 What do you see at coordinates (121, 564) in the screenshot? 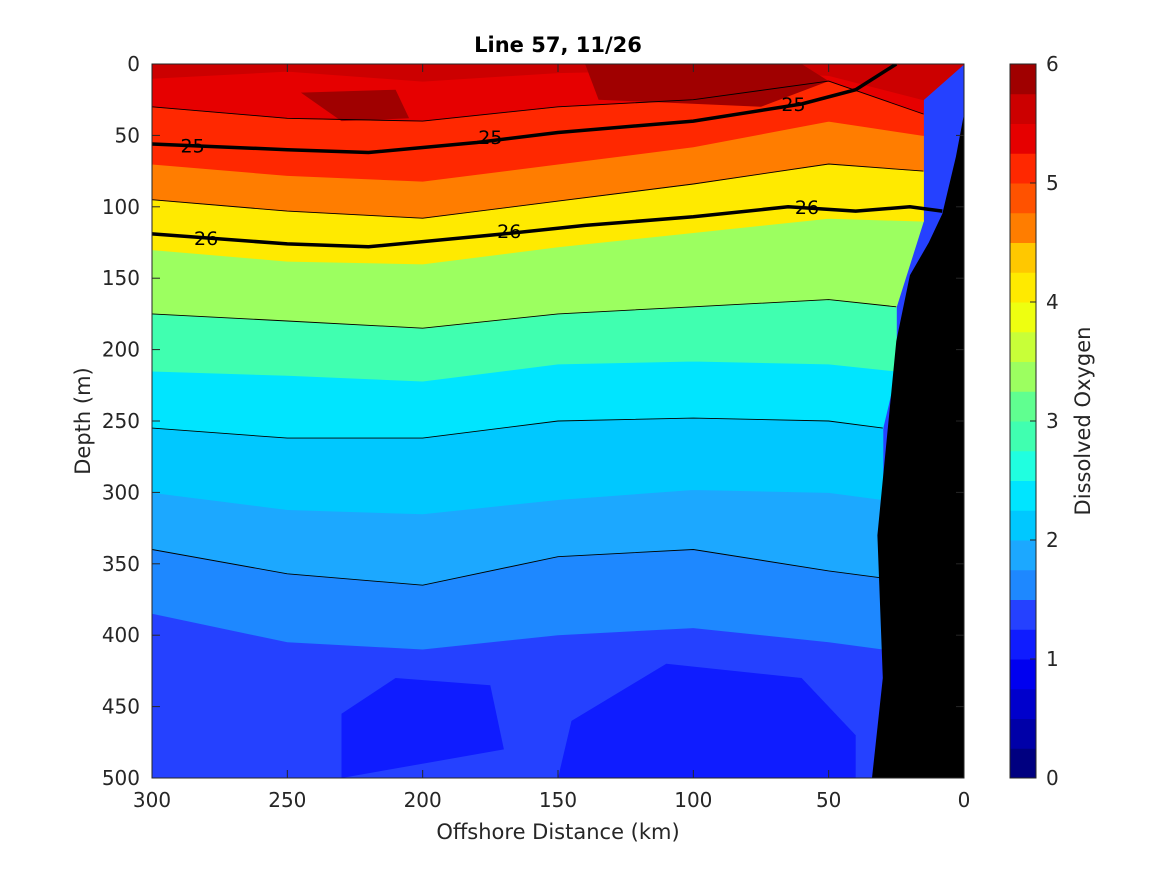
I see `y-tick-label: 350` at bounding box center [121, 564].